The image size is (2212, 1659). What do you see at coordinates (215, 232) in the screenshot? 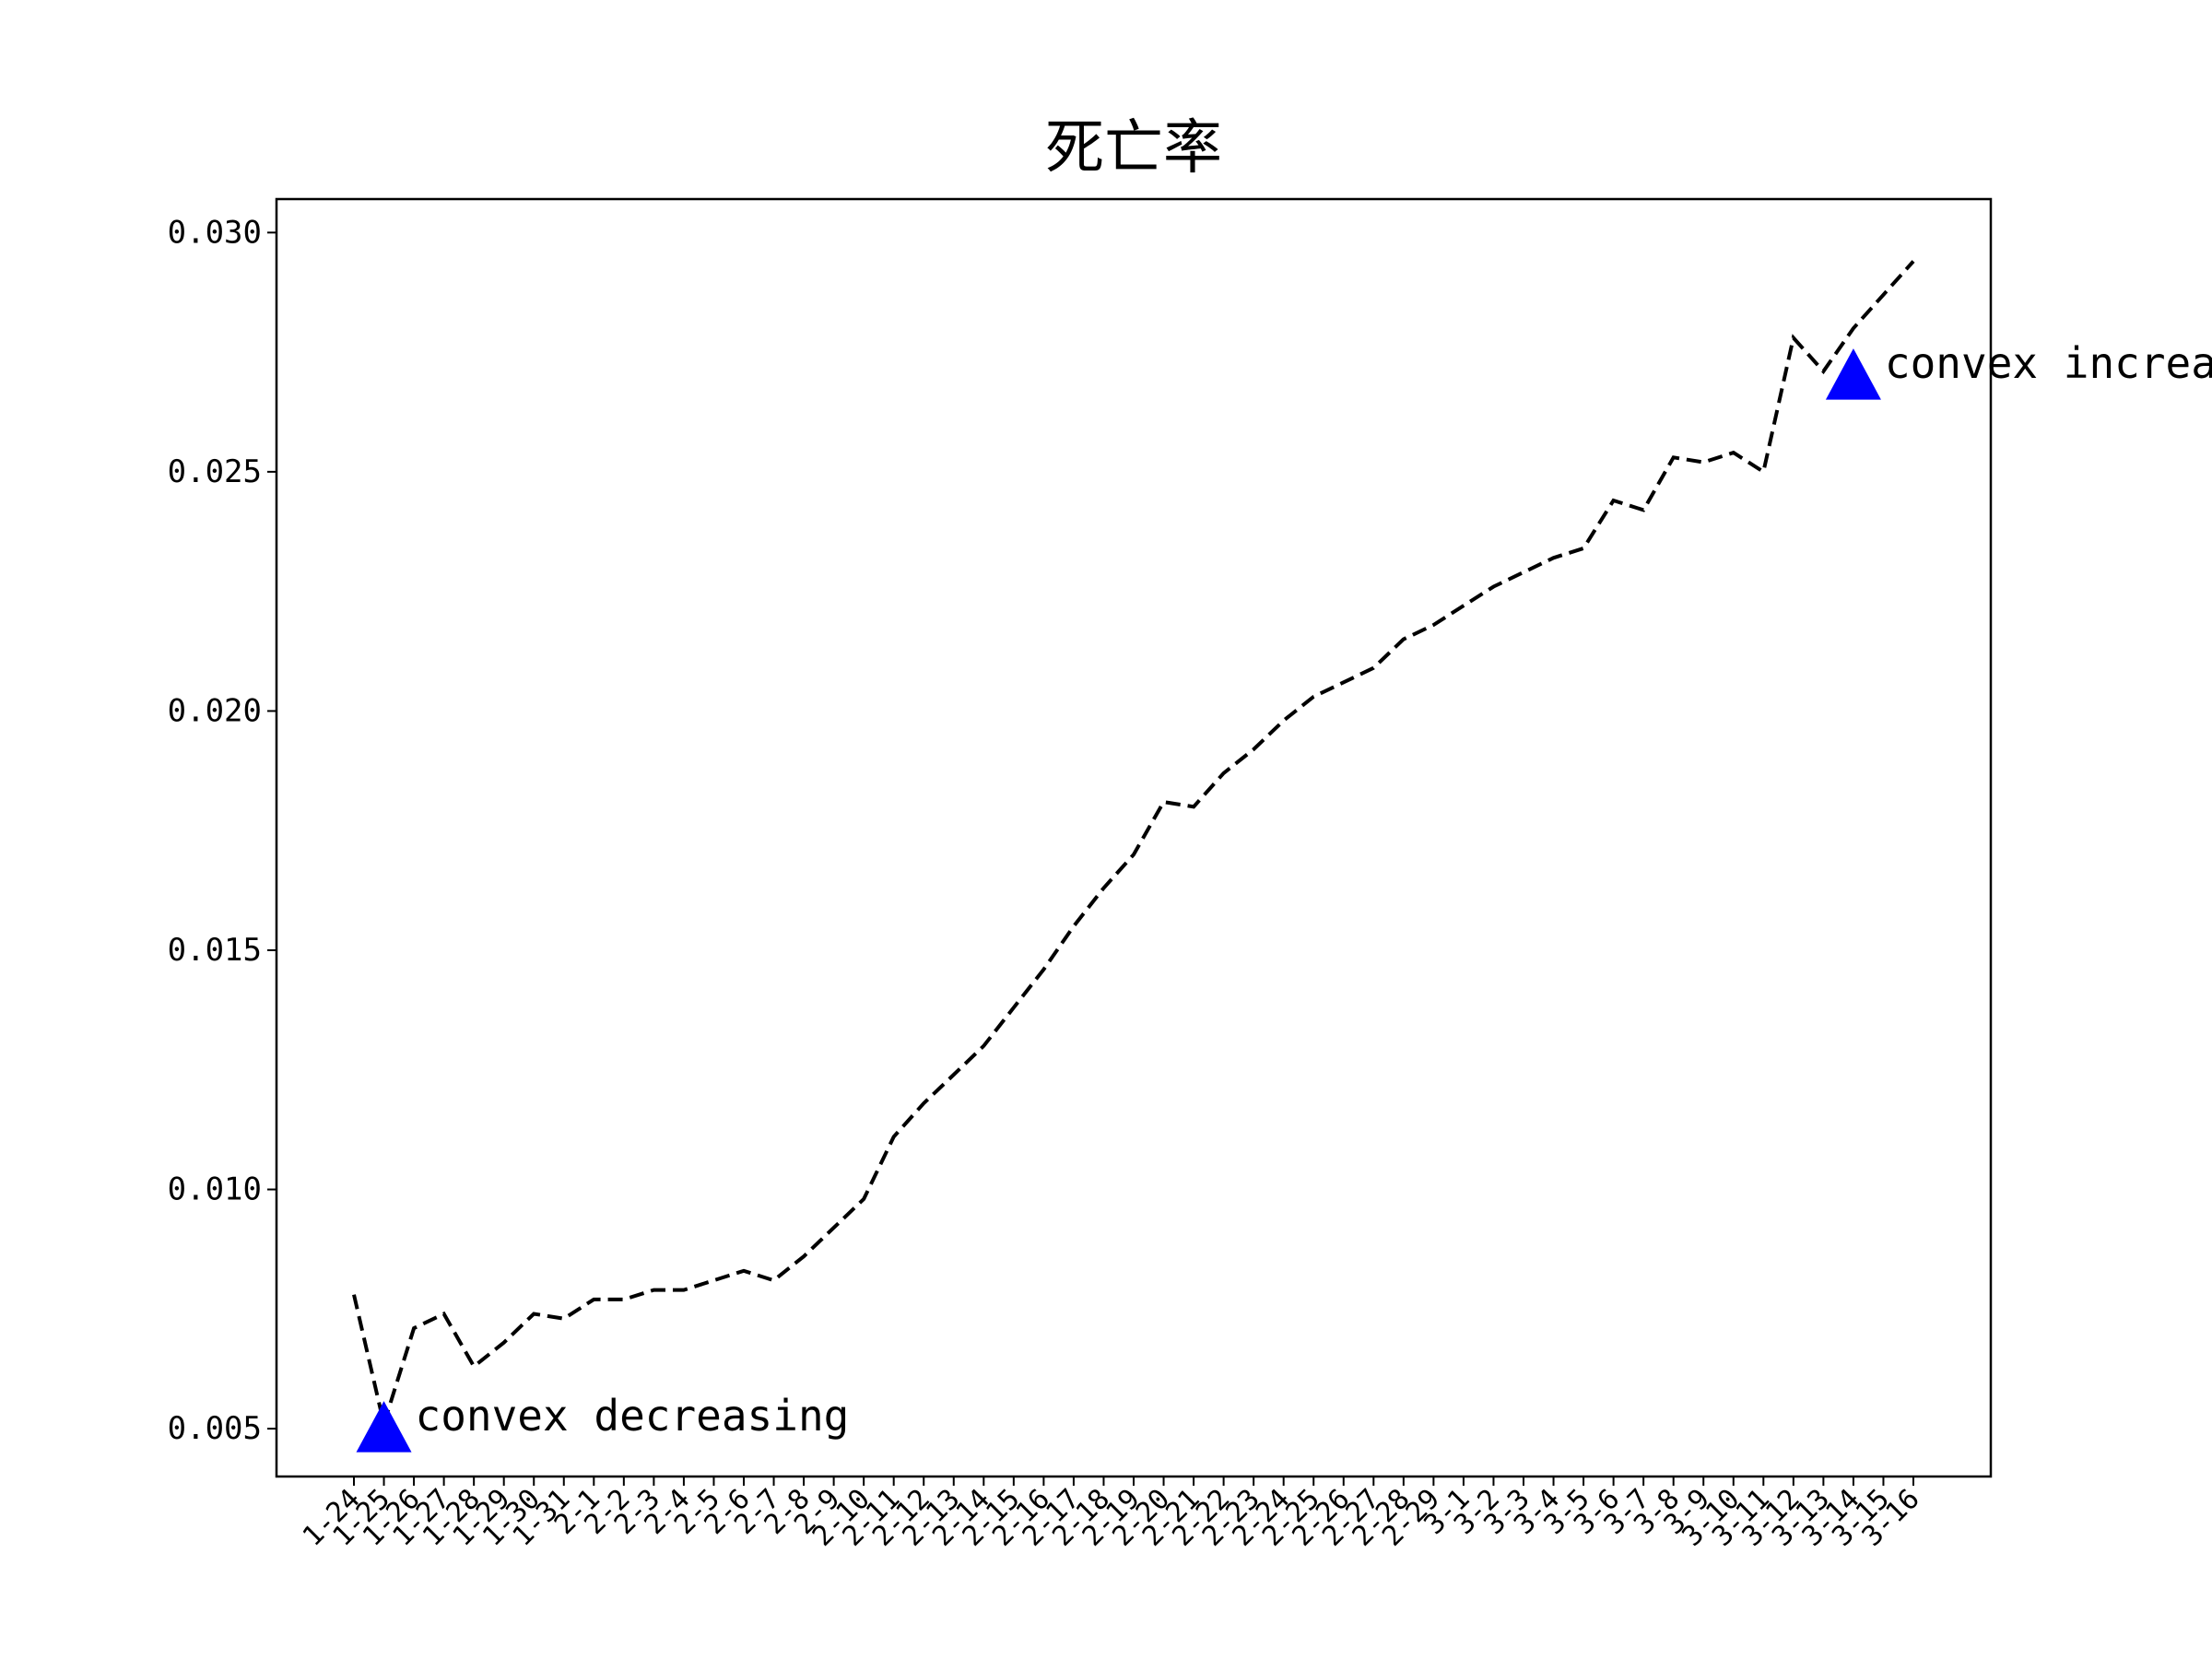
I see `y-tick-label: 0.030` at bounding box center [215, 232].